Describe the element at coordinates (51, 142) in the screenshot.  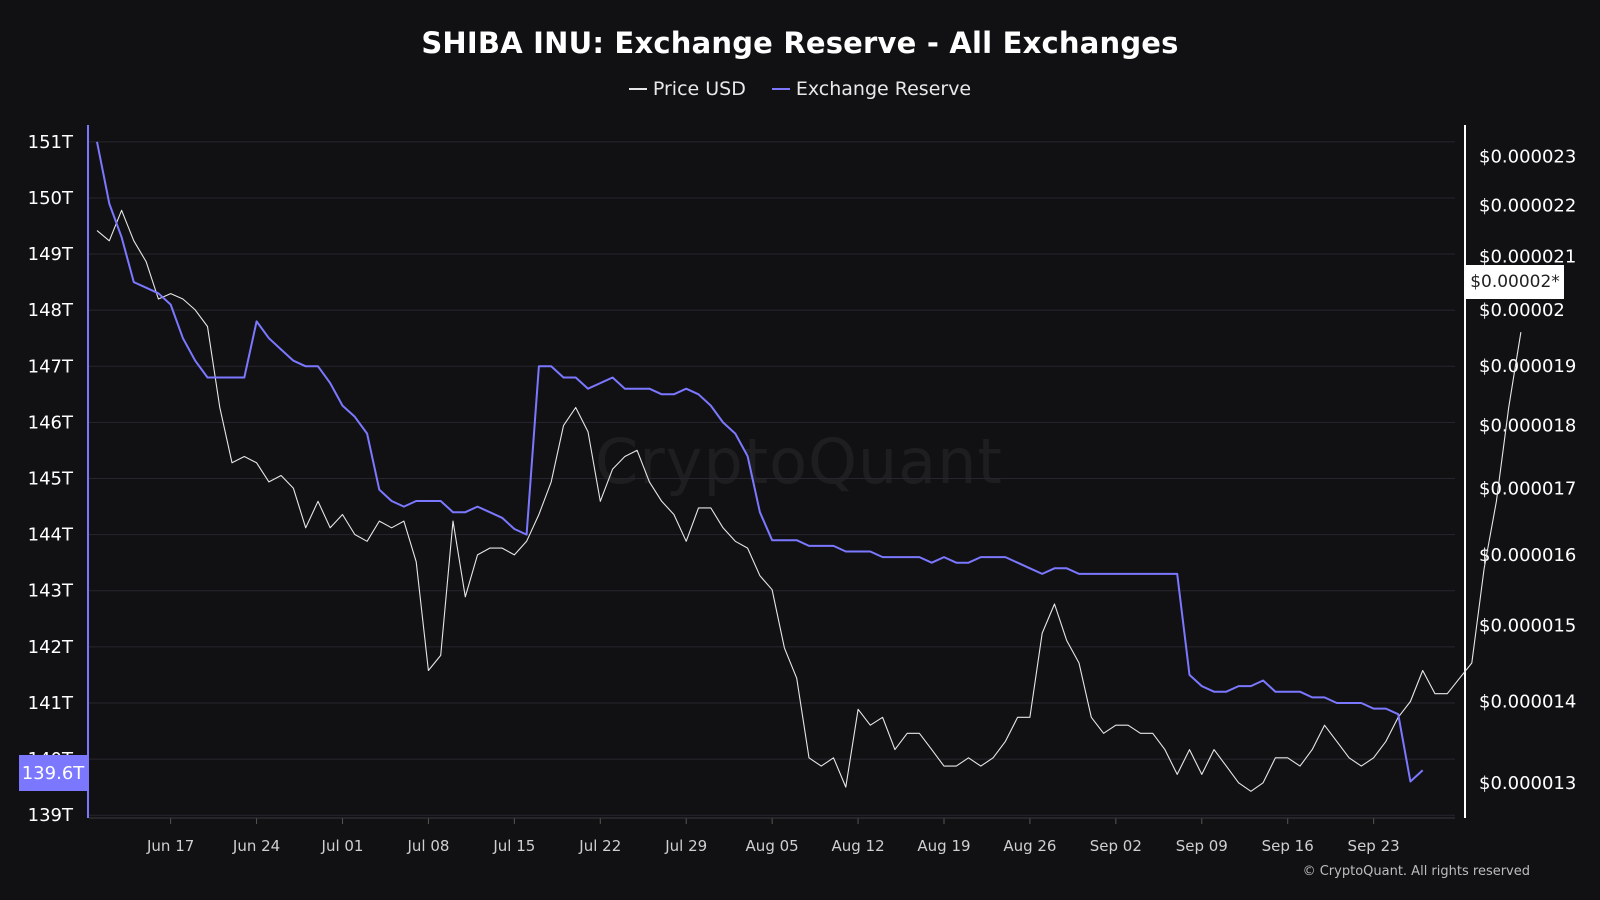
I see `y-left-tick-label: 151T` at that location.